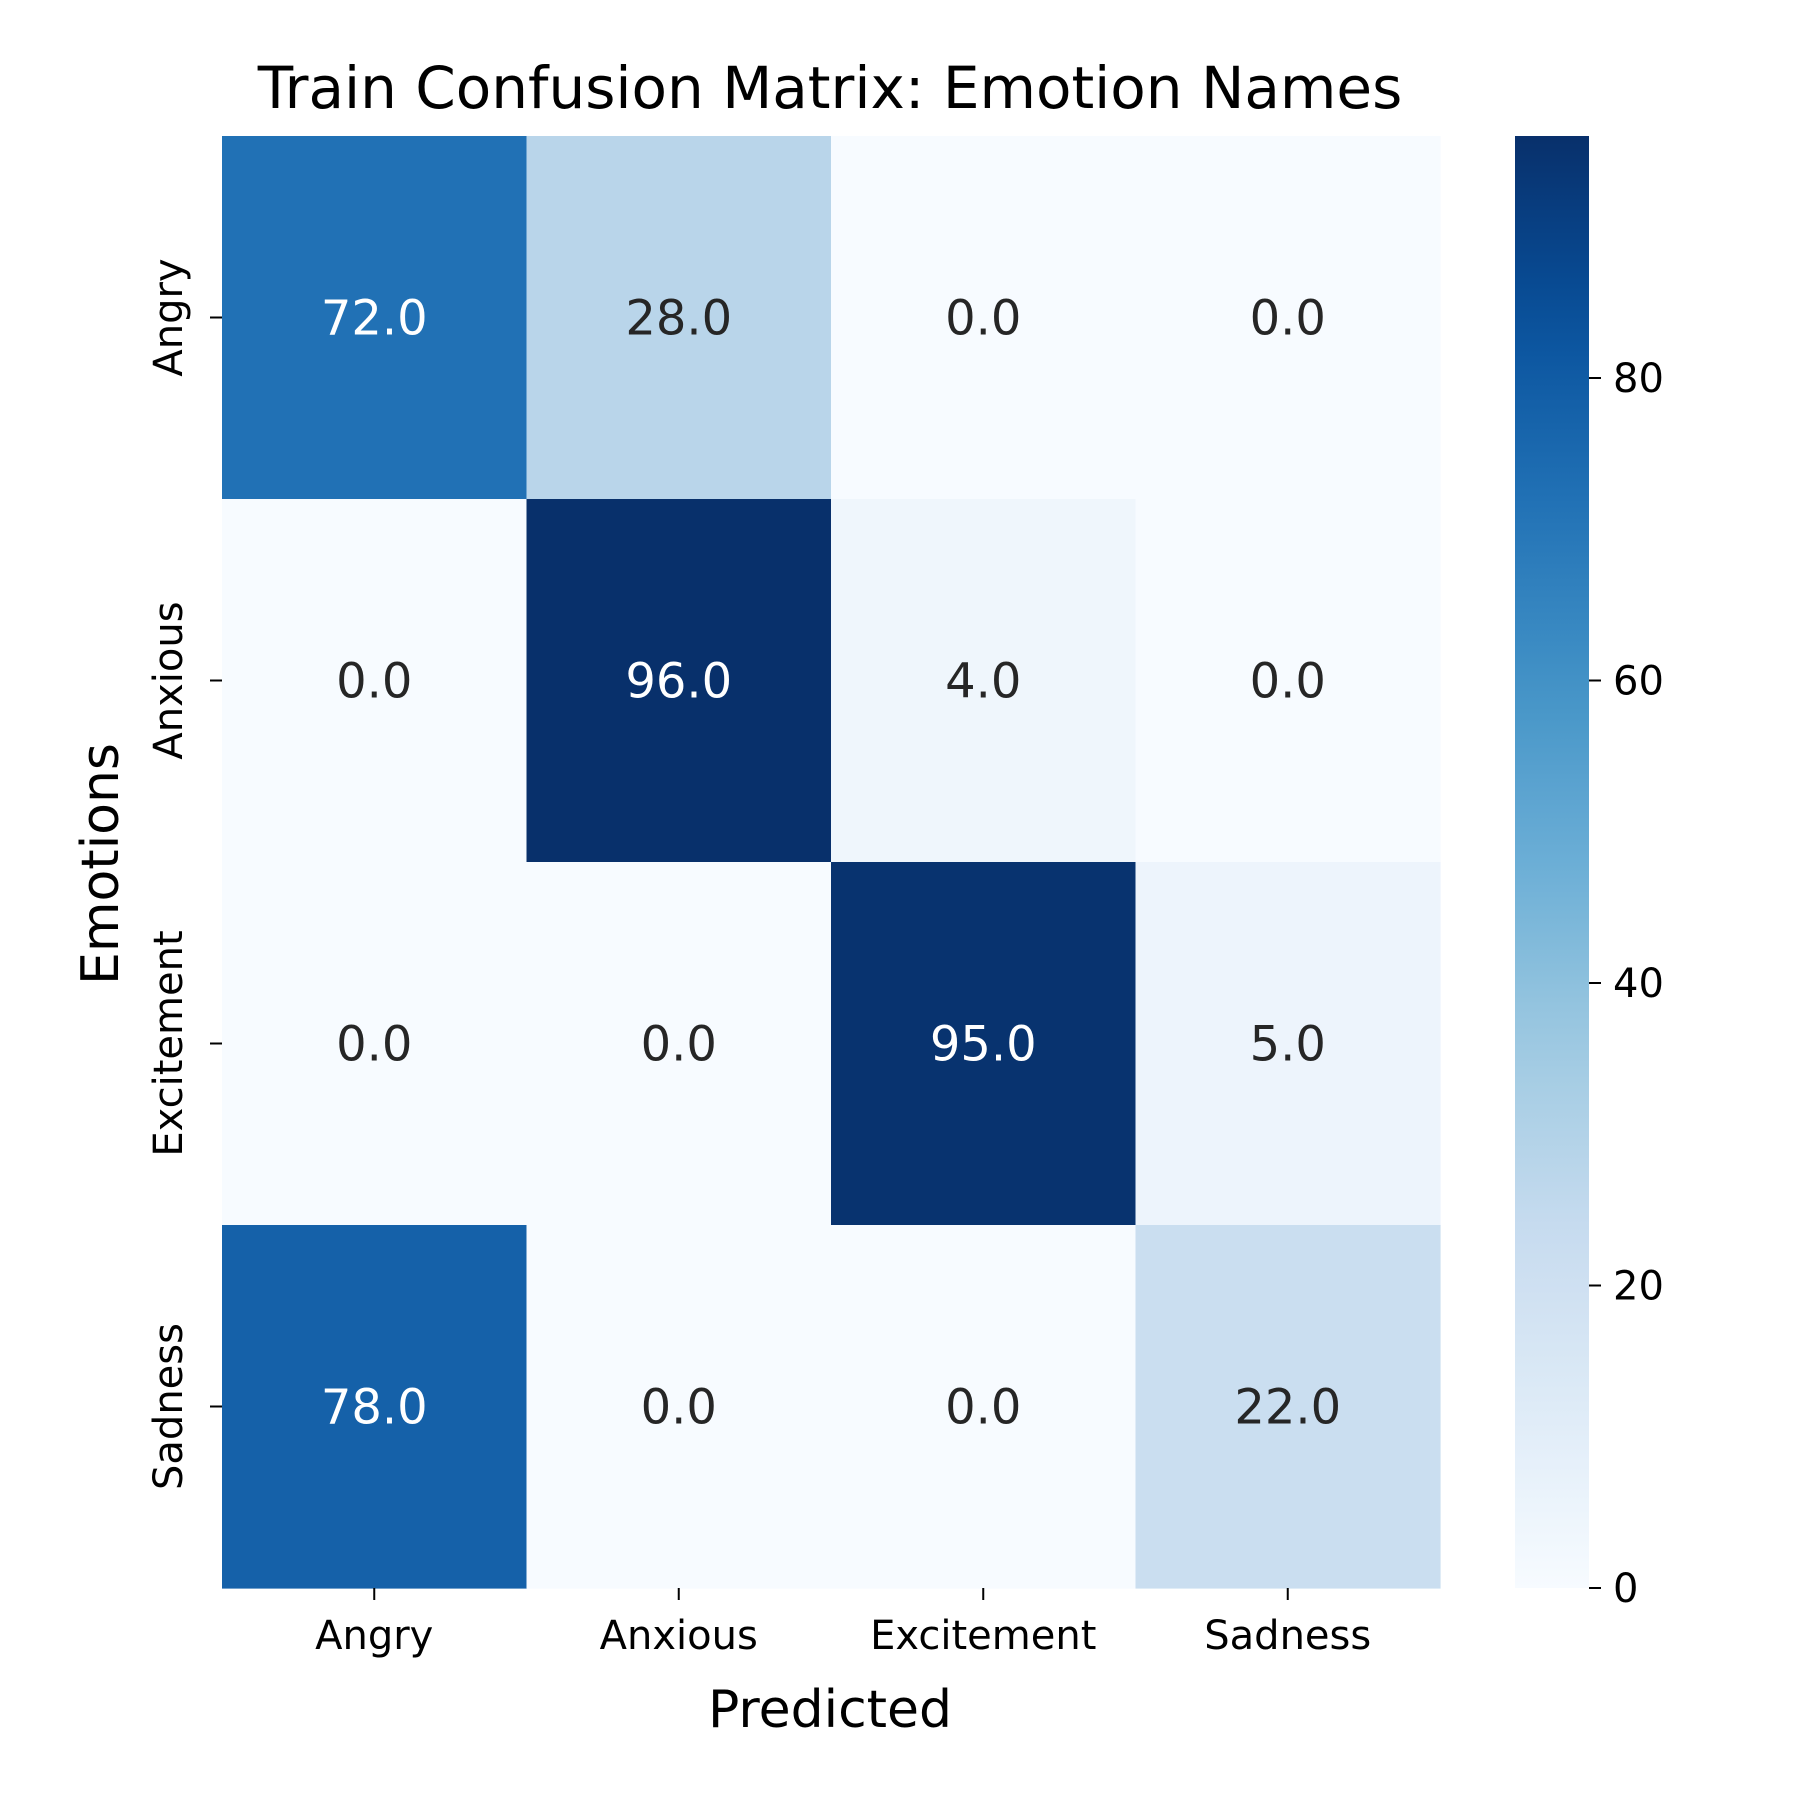  I want to click on heatmap-cell-r0-c2, so click(984, 318).